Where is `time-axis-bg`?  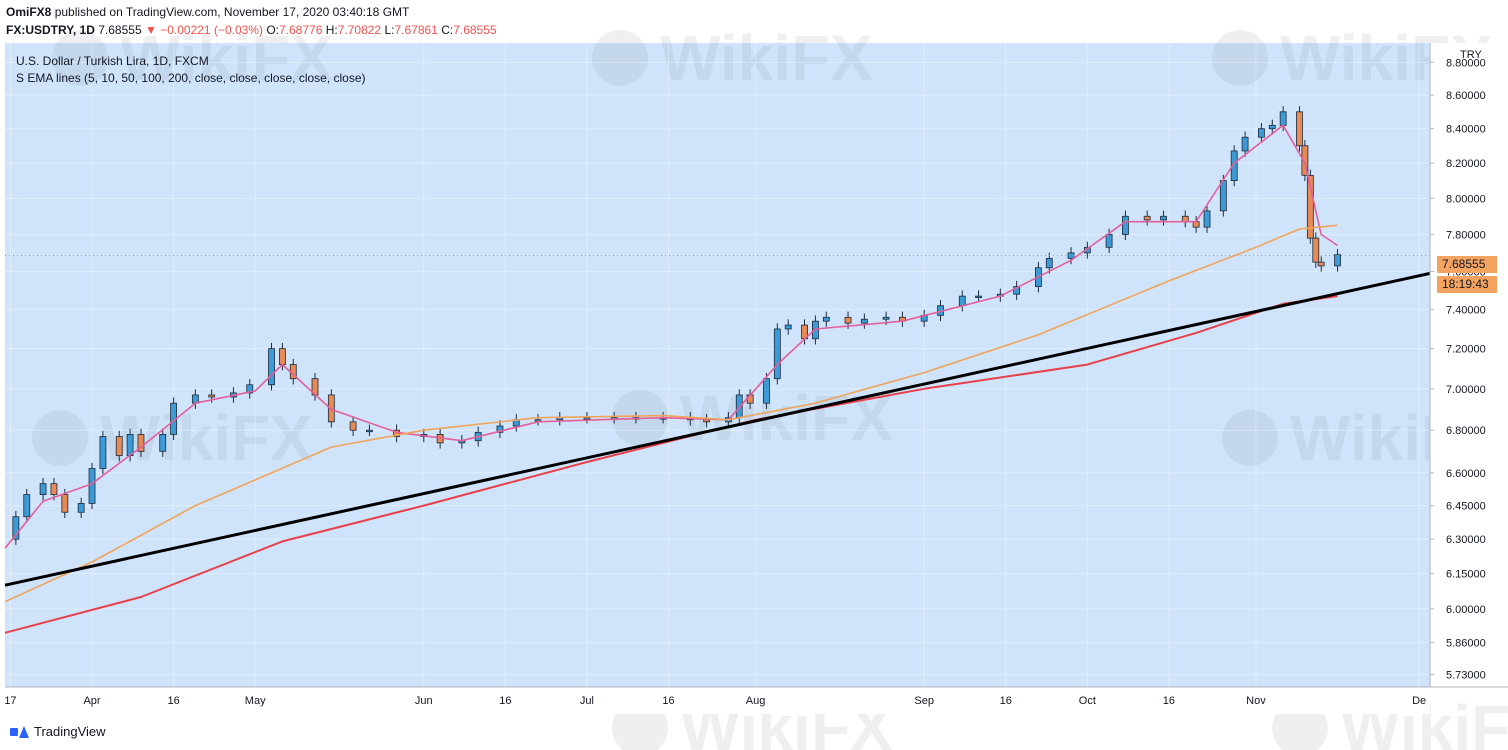
time-axis-bg is located at coordinates (717, 700).